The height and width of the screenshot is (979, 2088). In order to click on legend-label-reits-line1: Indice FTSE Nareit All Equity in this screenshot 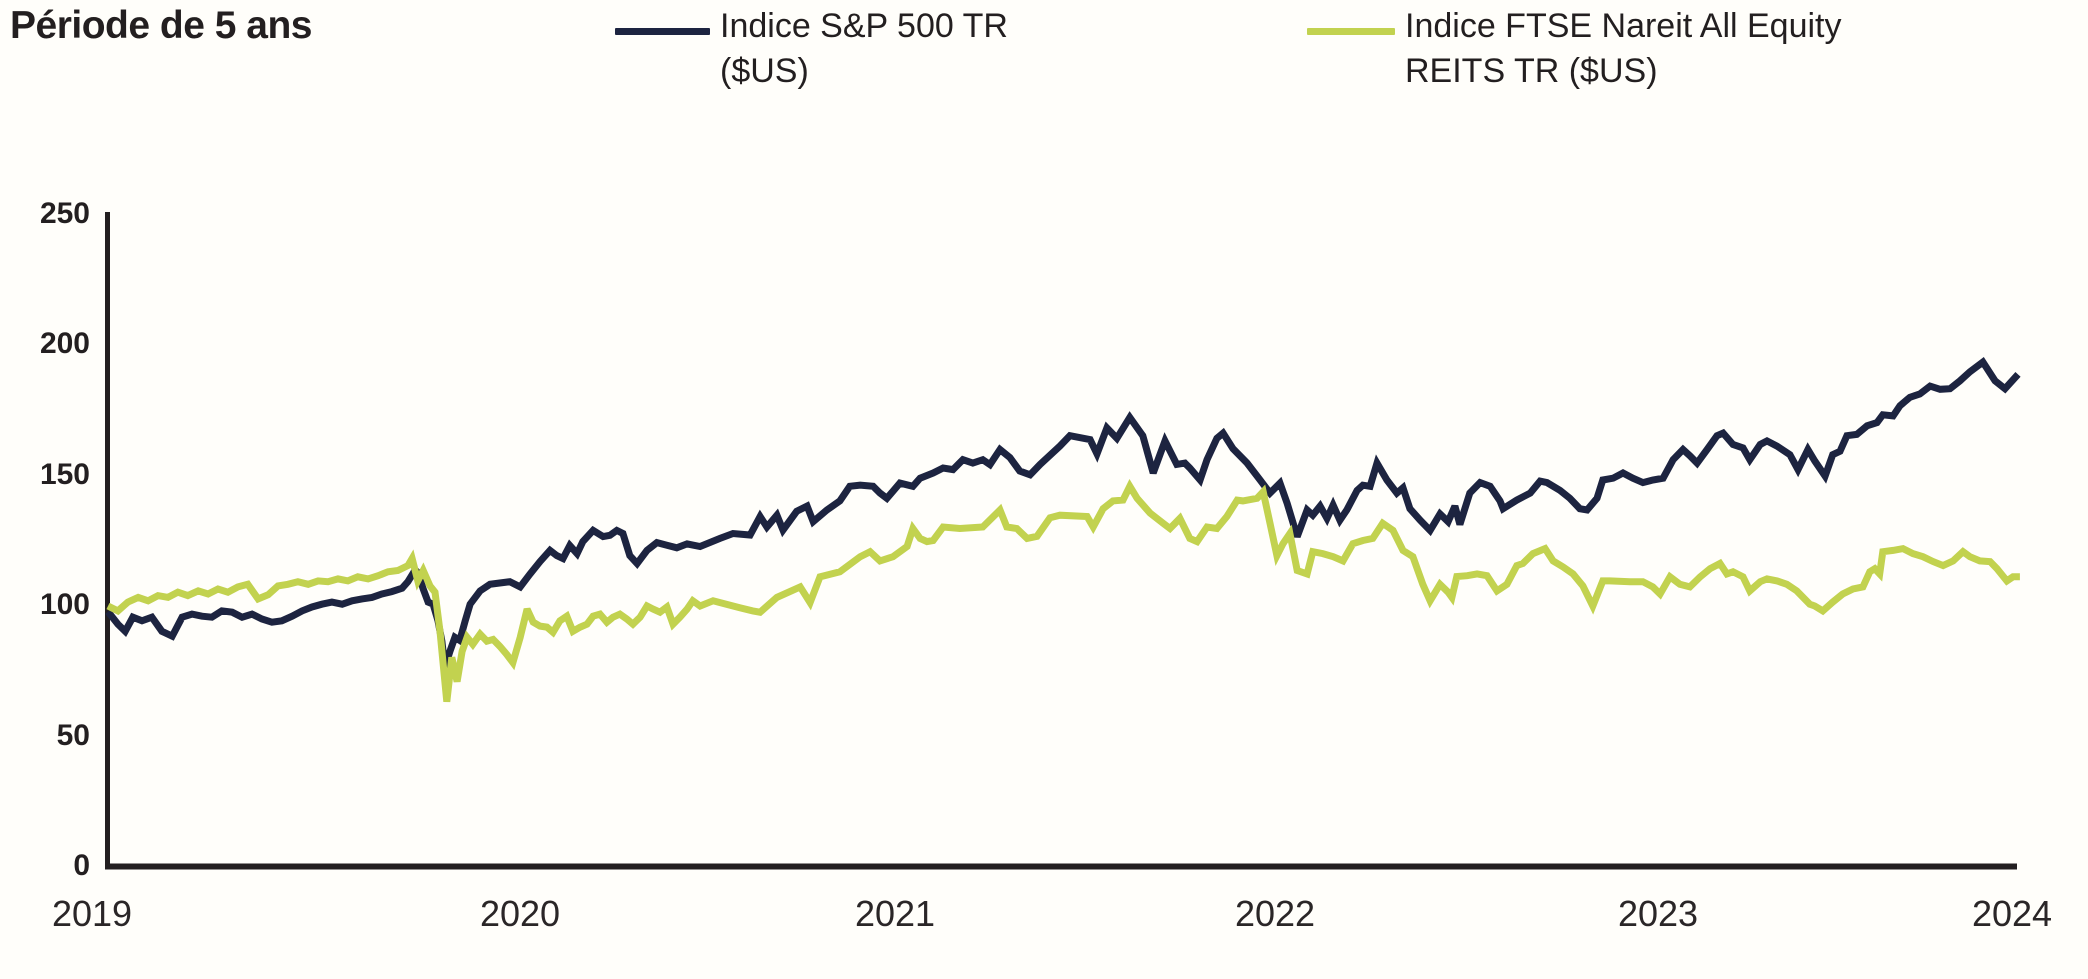, I will do `click(1623, 26)`.